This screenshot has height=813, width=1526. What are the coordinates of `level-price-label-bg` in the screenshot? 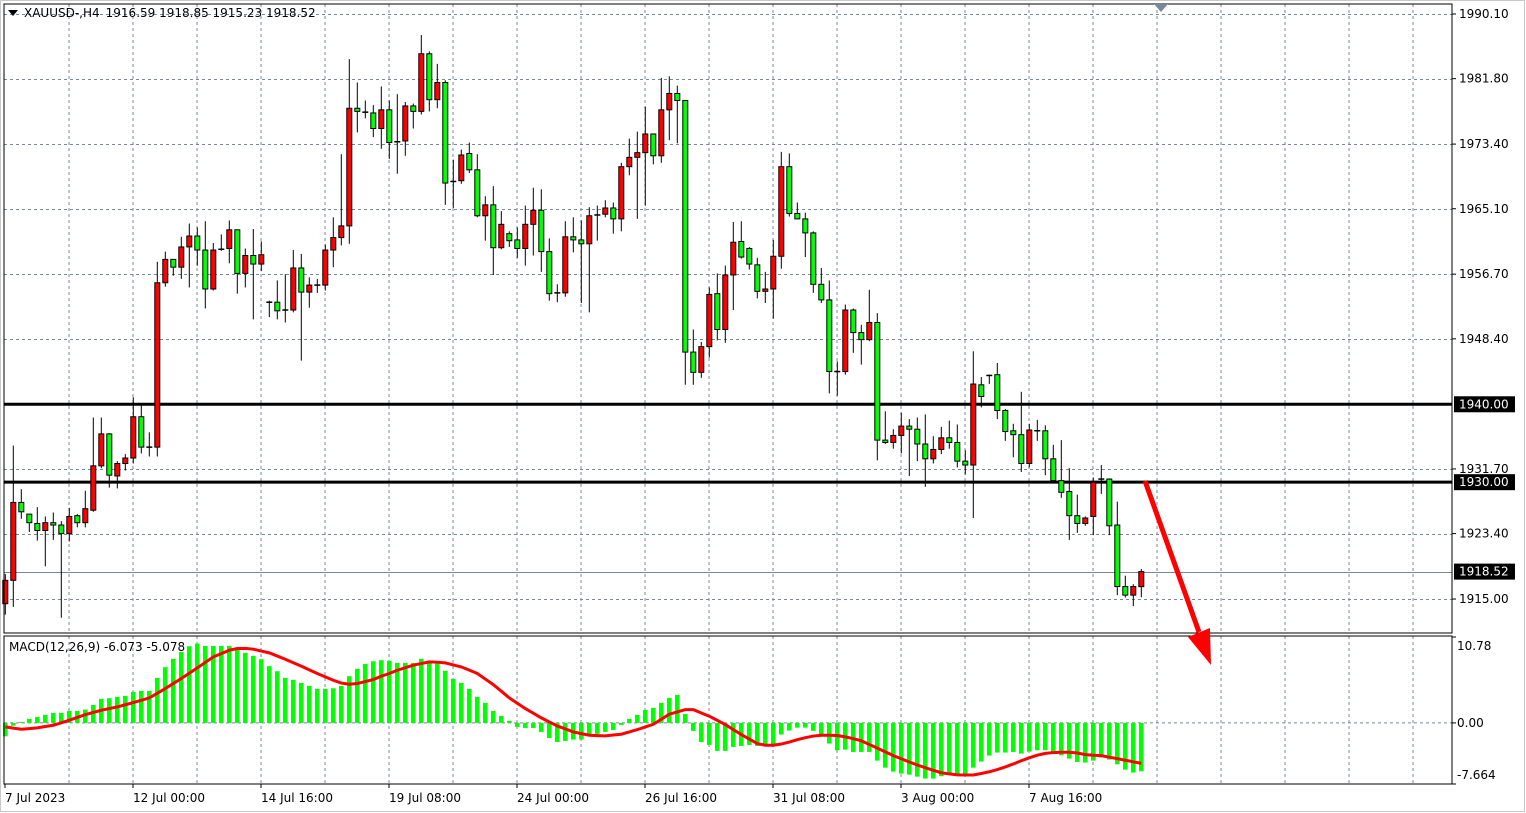 It's located at (1484, 482).